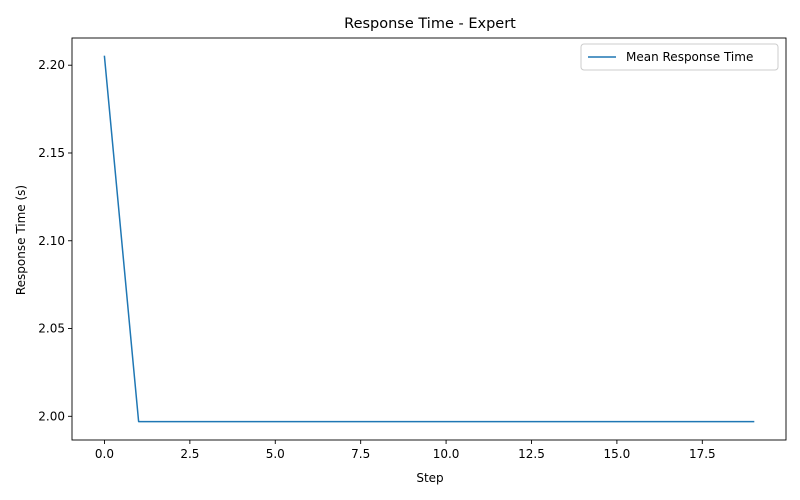  What do you see at coordinates (360, 454) in the screenshot?
I see `x-tick-label: 7.5` at bounding box center [360, 454].